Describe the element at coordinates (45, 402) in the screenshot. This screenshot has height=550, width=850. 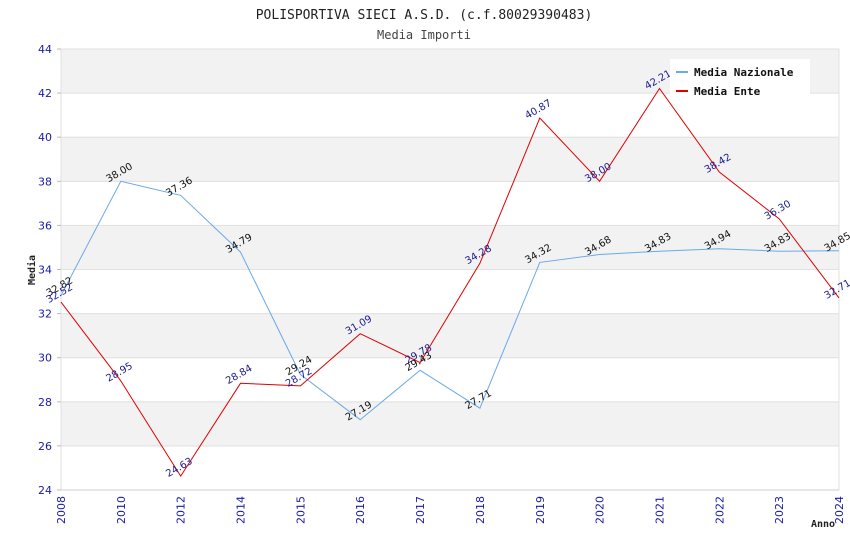
I see `y-tick-label: 28` at that location.